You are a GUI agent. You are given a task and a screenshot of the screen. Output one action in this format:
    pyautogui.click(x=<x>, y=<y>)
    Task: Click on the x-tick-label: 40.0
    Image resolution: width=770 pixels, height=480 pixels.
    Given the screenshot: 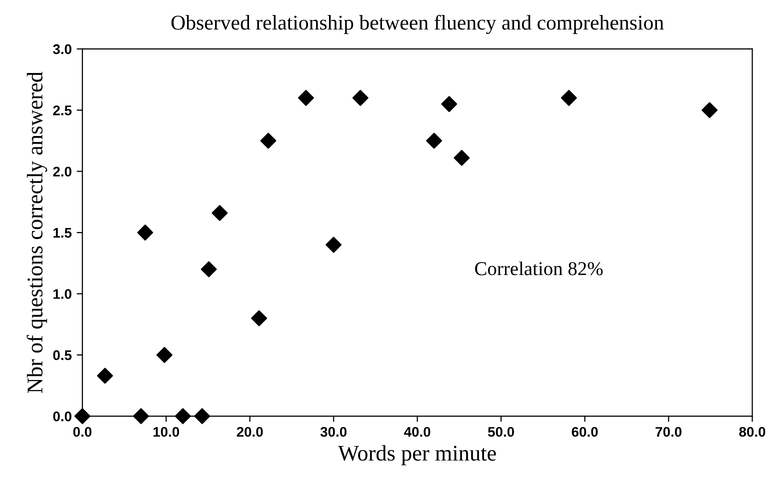 What is the action you would take?
    pyautogui.click(x=417, y=431)
    